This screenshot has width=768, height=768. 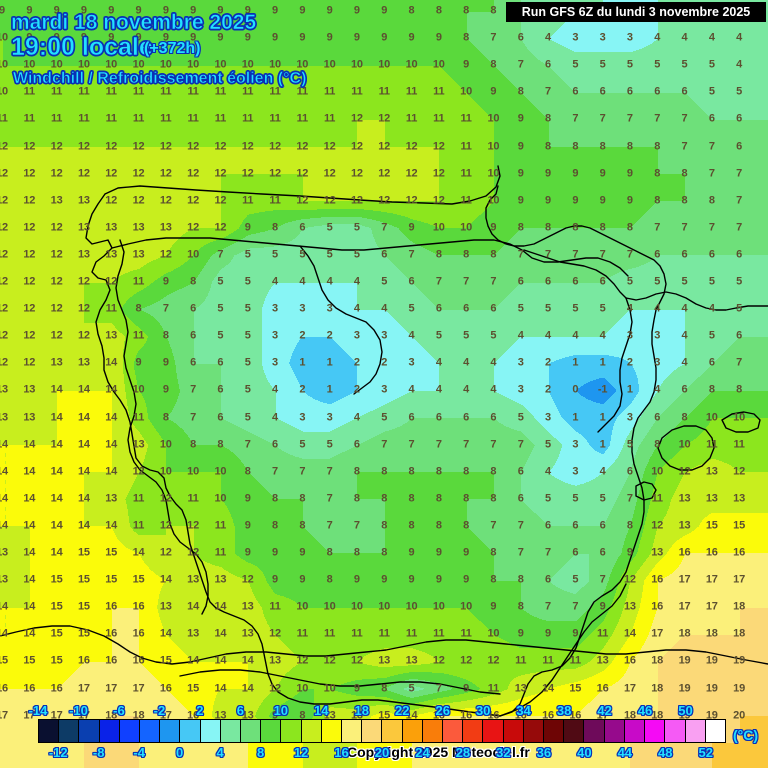 I want to click on legend-tick-label: 34, so click(x=523, y=710).